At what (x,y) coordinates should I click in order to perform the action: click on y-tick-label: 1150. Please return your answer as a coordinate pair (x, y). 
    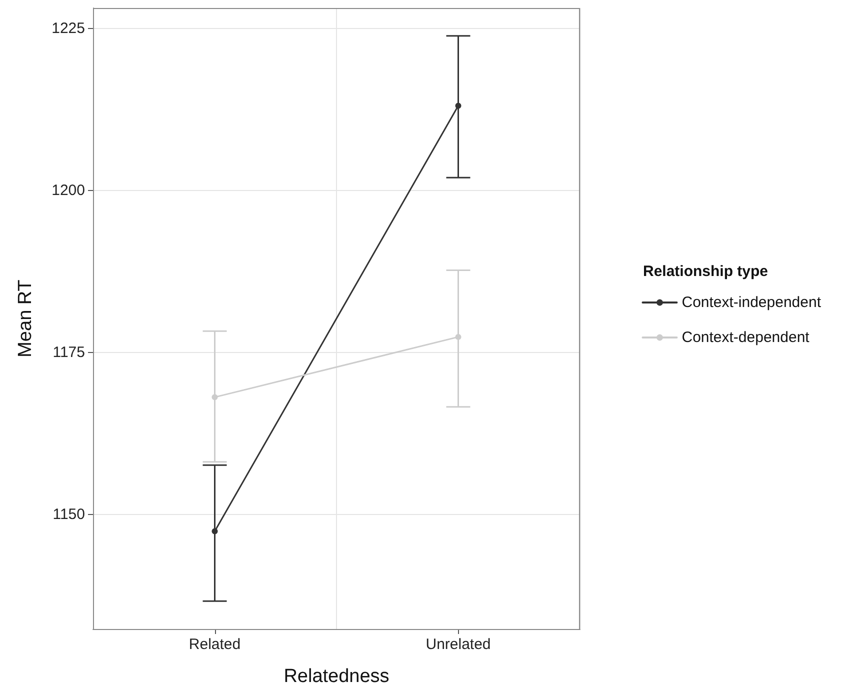
    Looking at the image, I should click on (68, 514).